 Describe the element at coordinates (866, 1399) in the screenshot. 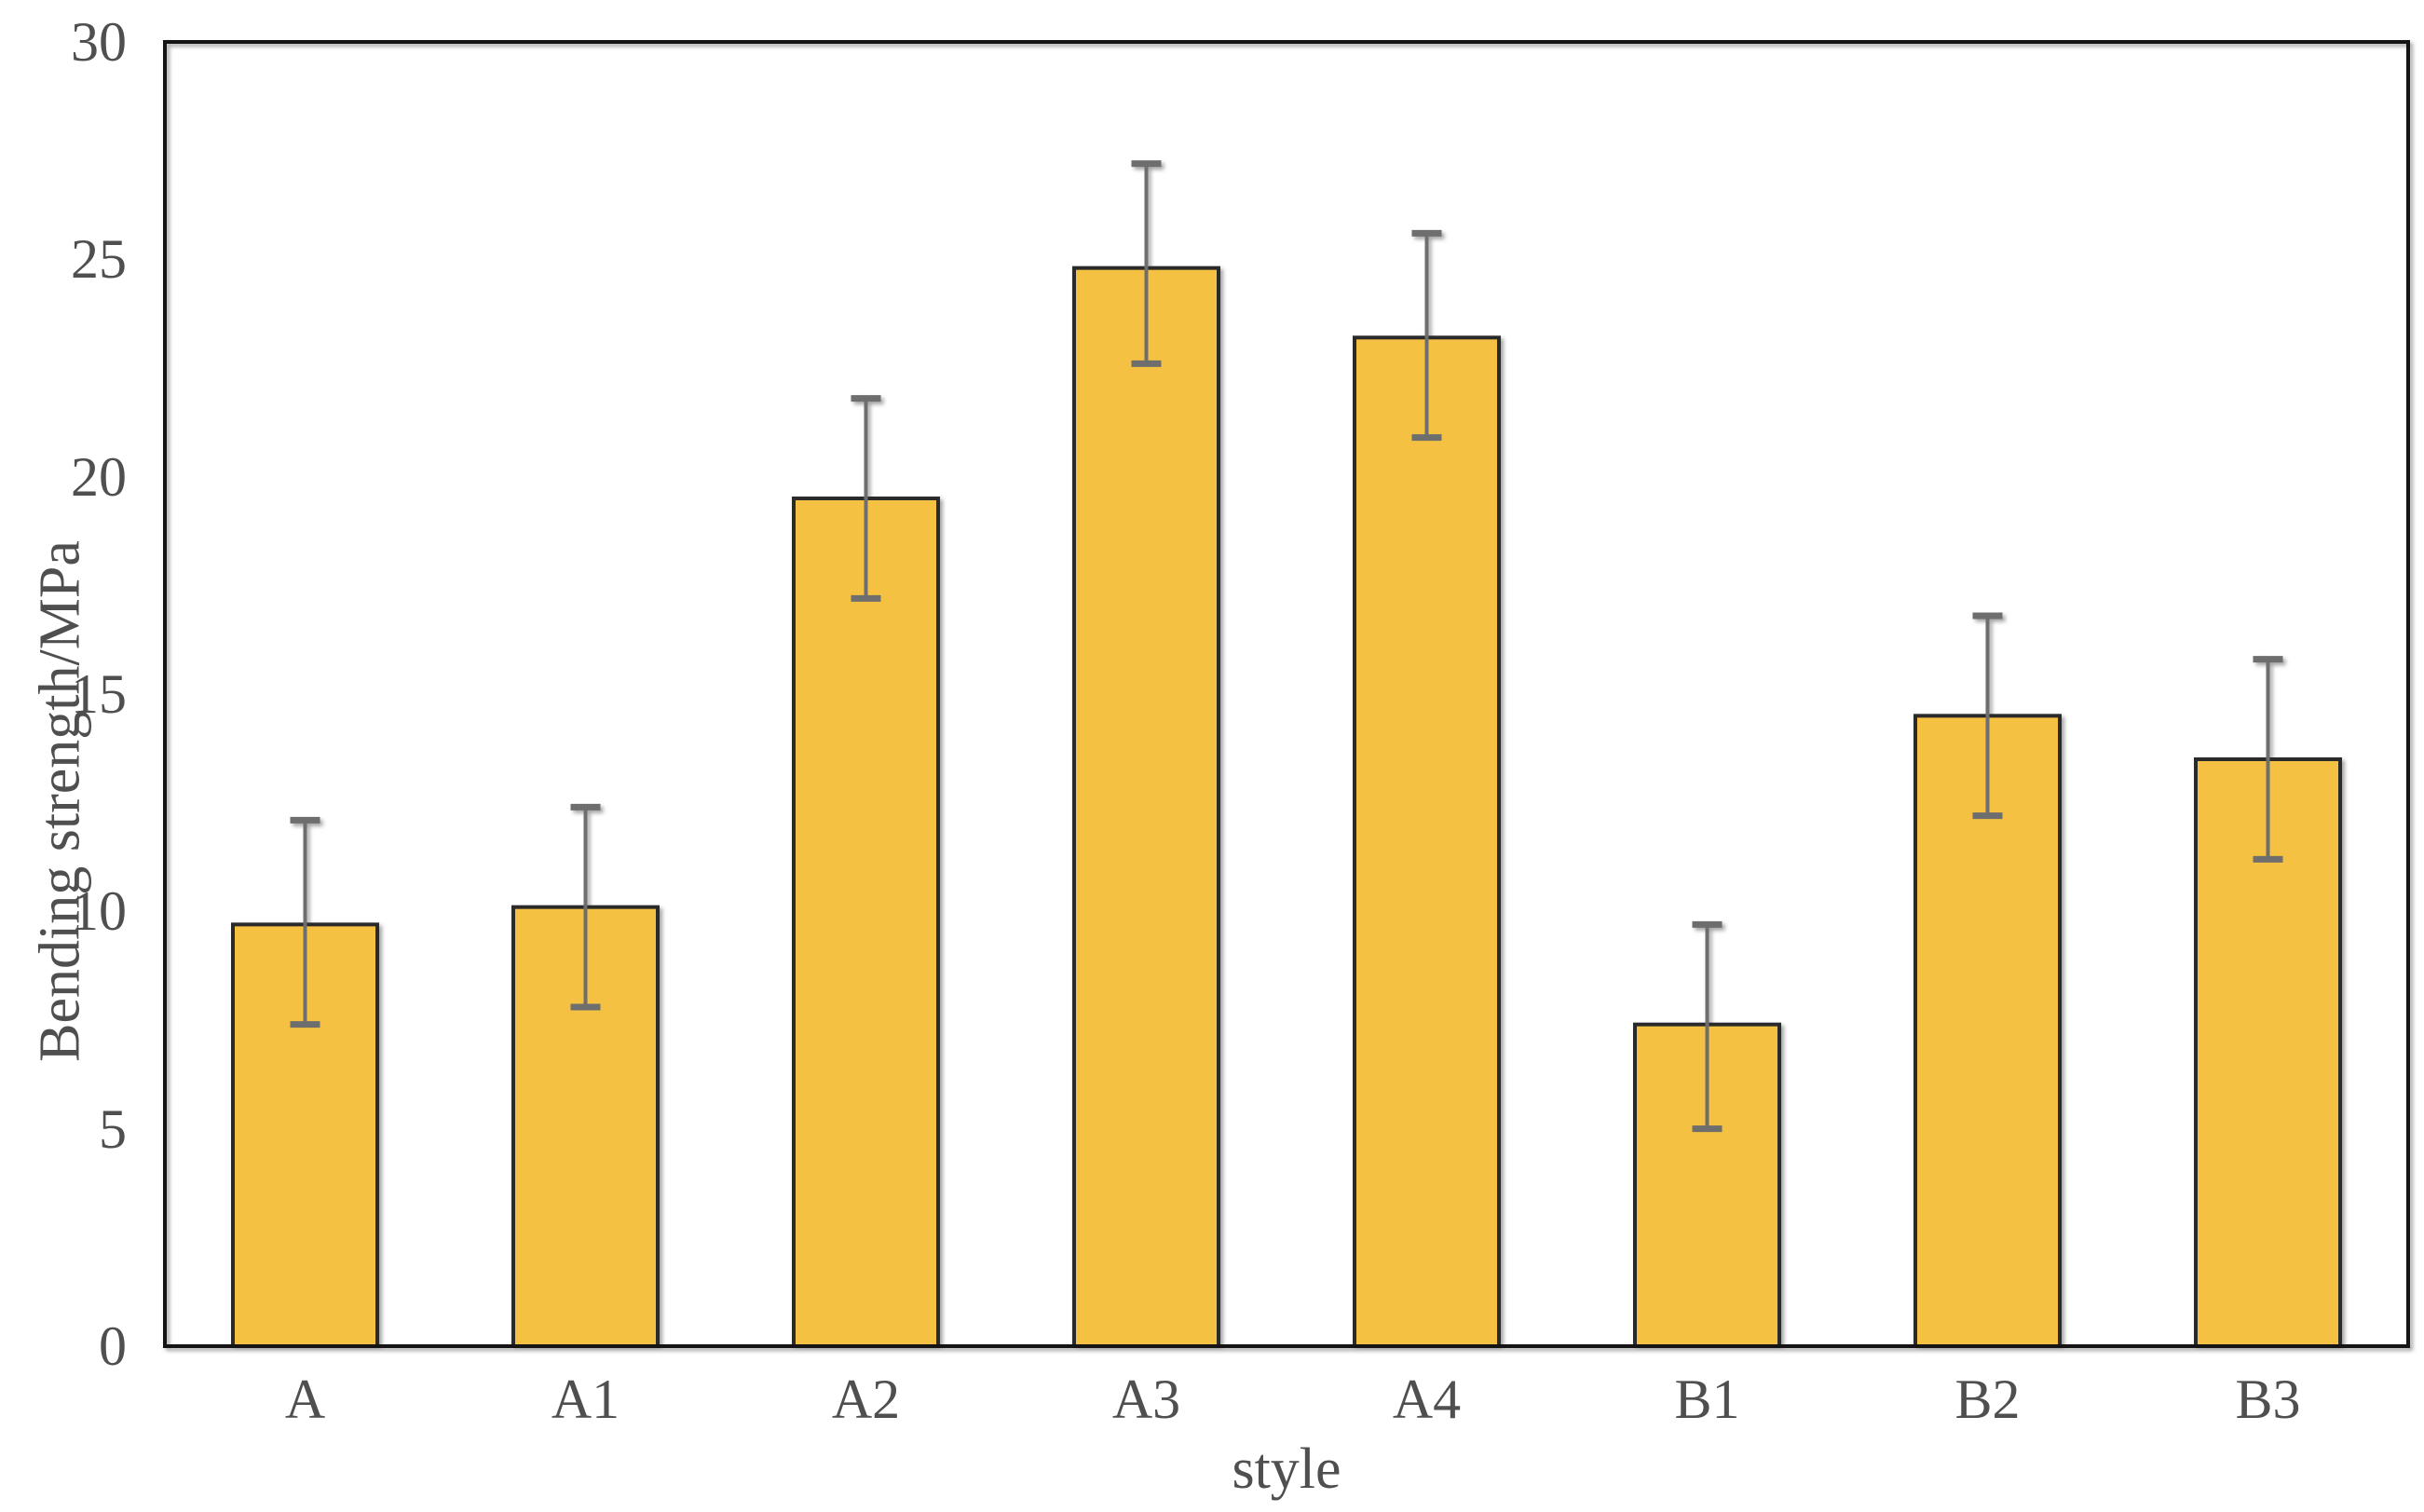

I see `x-tick-label-A2: A2` at that location.